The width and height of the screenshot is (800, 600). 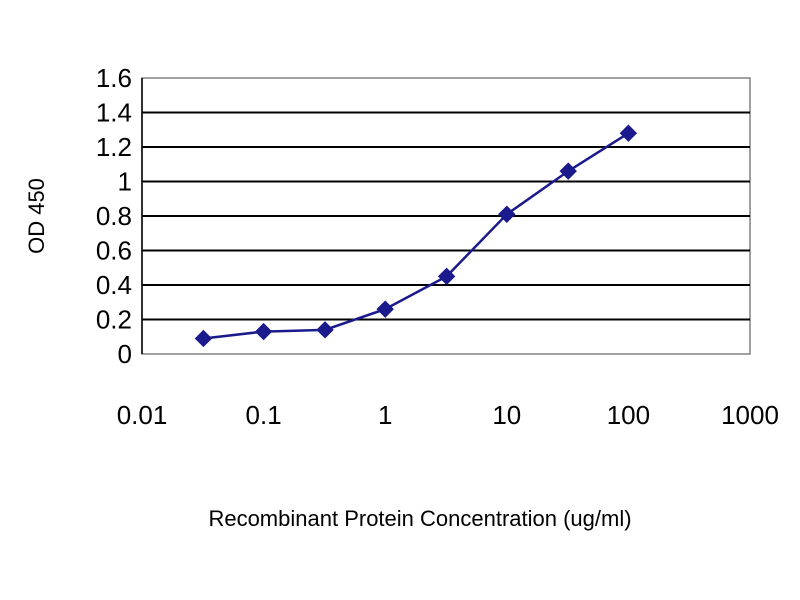 I want to click on y-tick-label-4: 0.8, so click(x=114, y=216).